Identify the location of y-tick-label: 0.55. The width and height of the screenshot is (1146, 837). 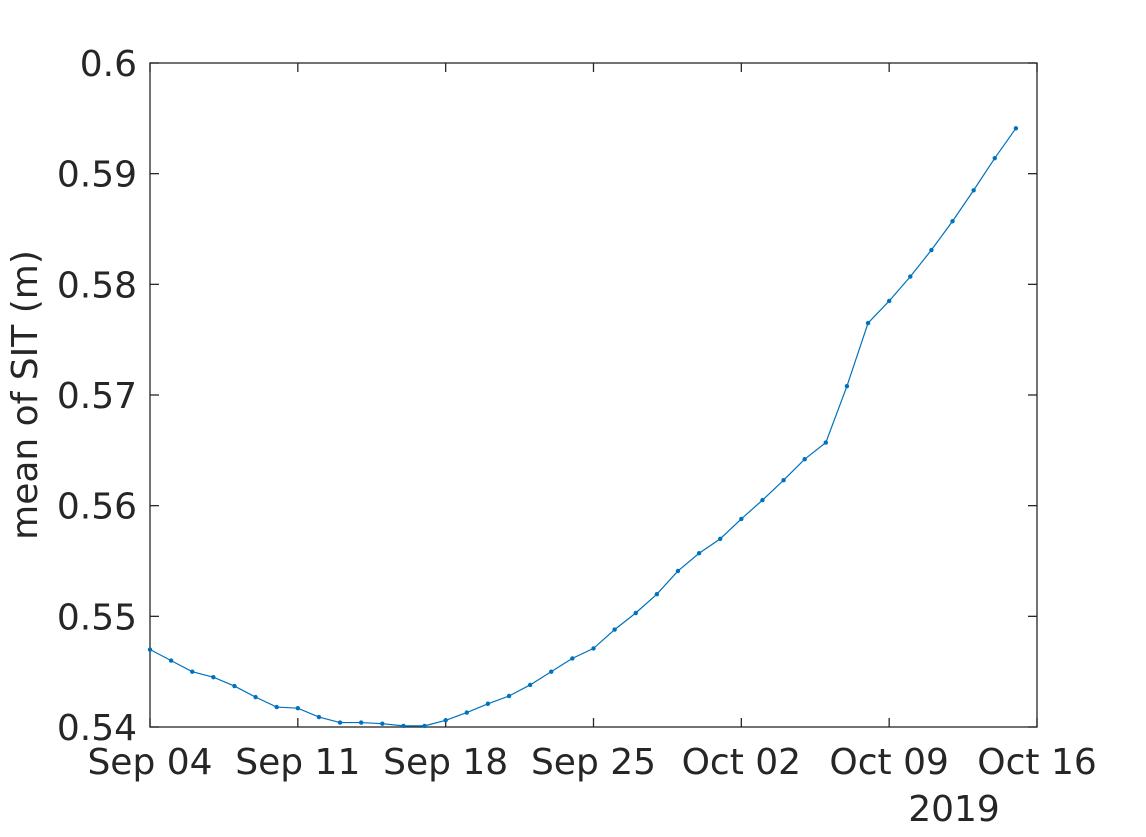
(97, 617).